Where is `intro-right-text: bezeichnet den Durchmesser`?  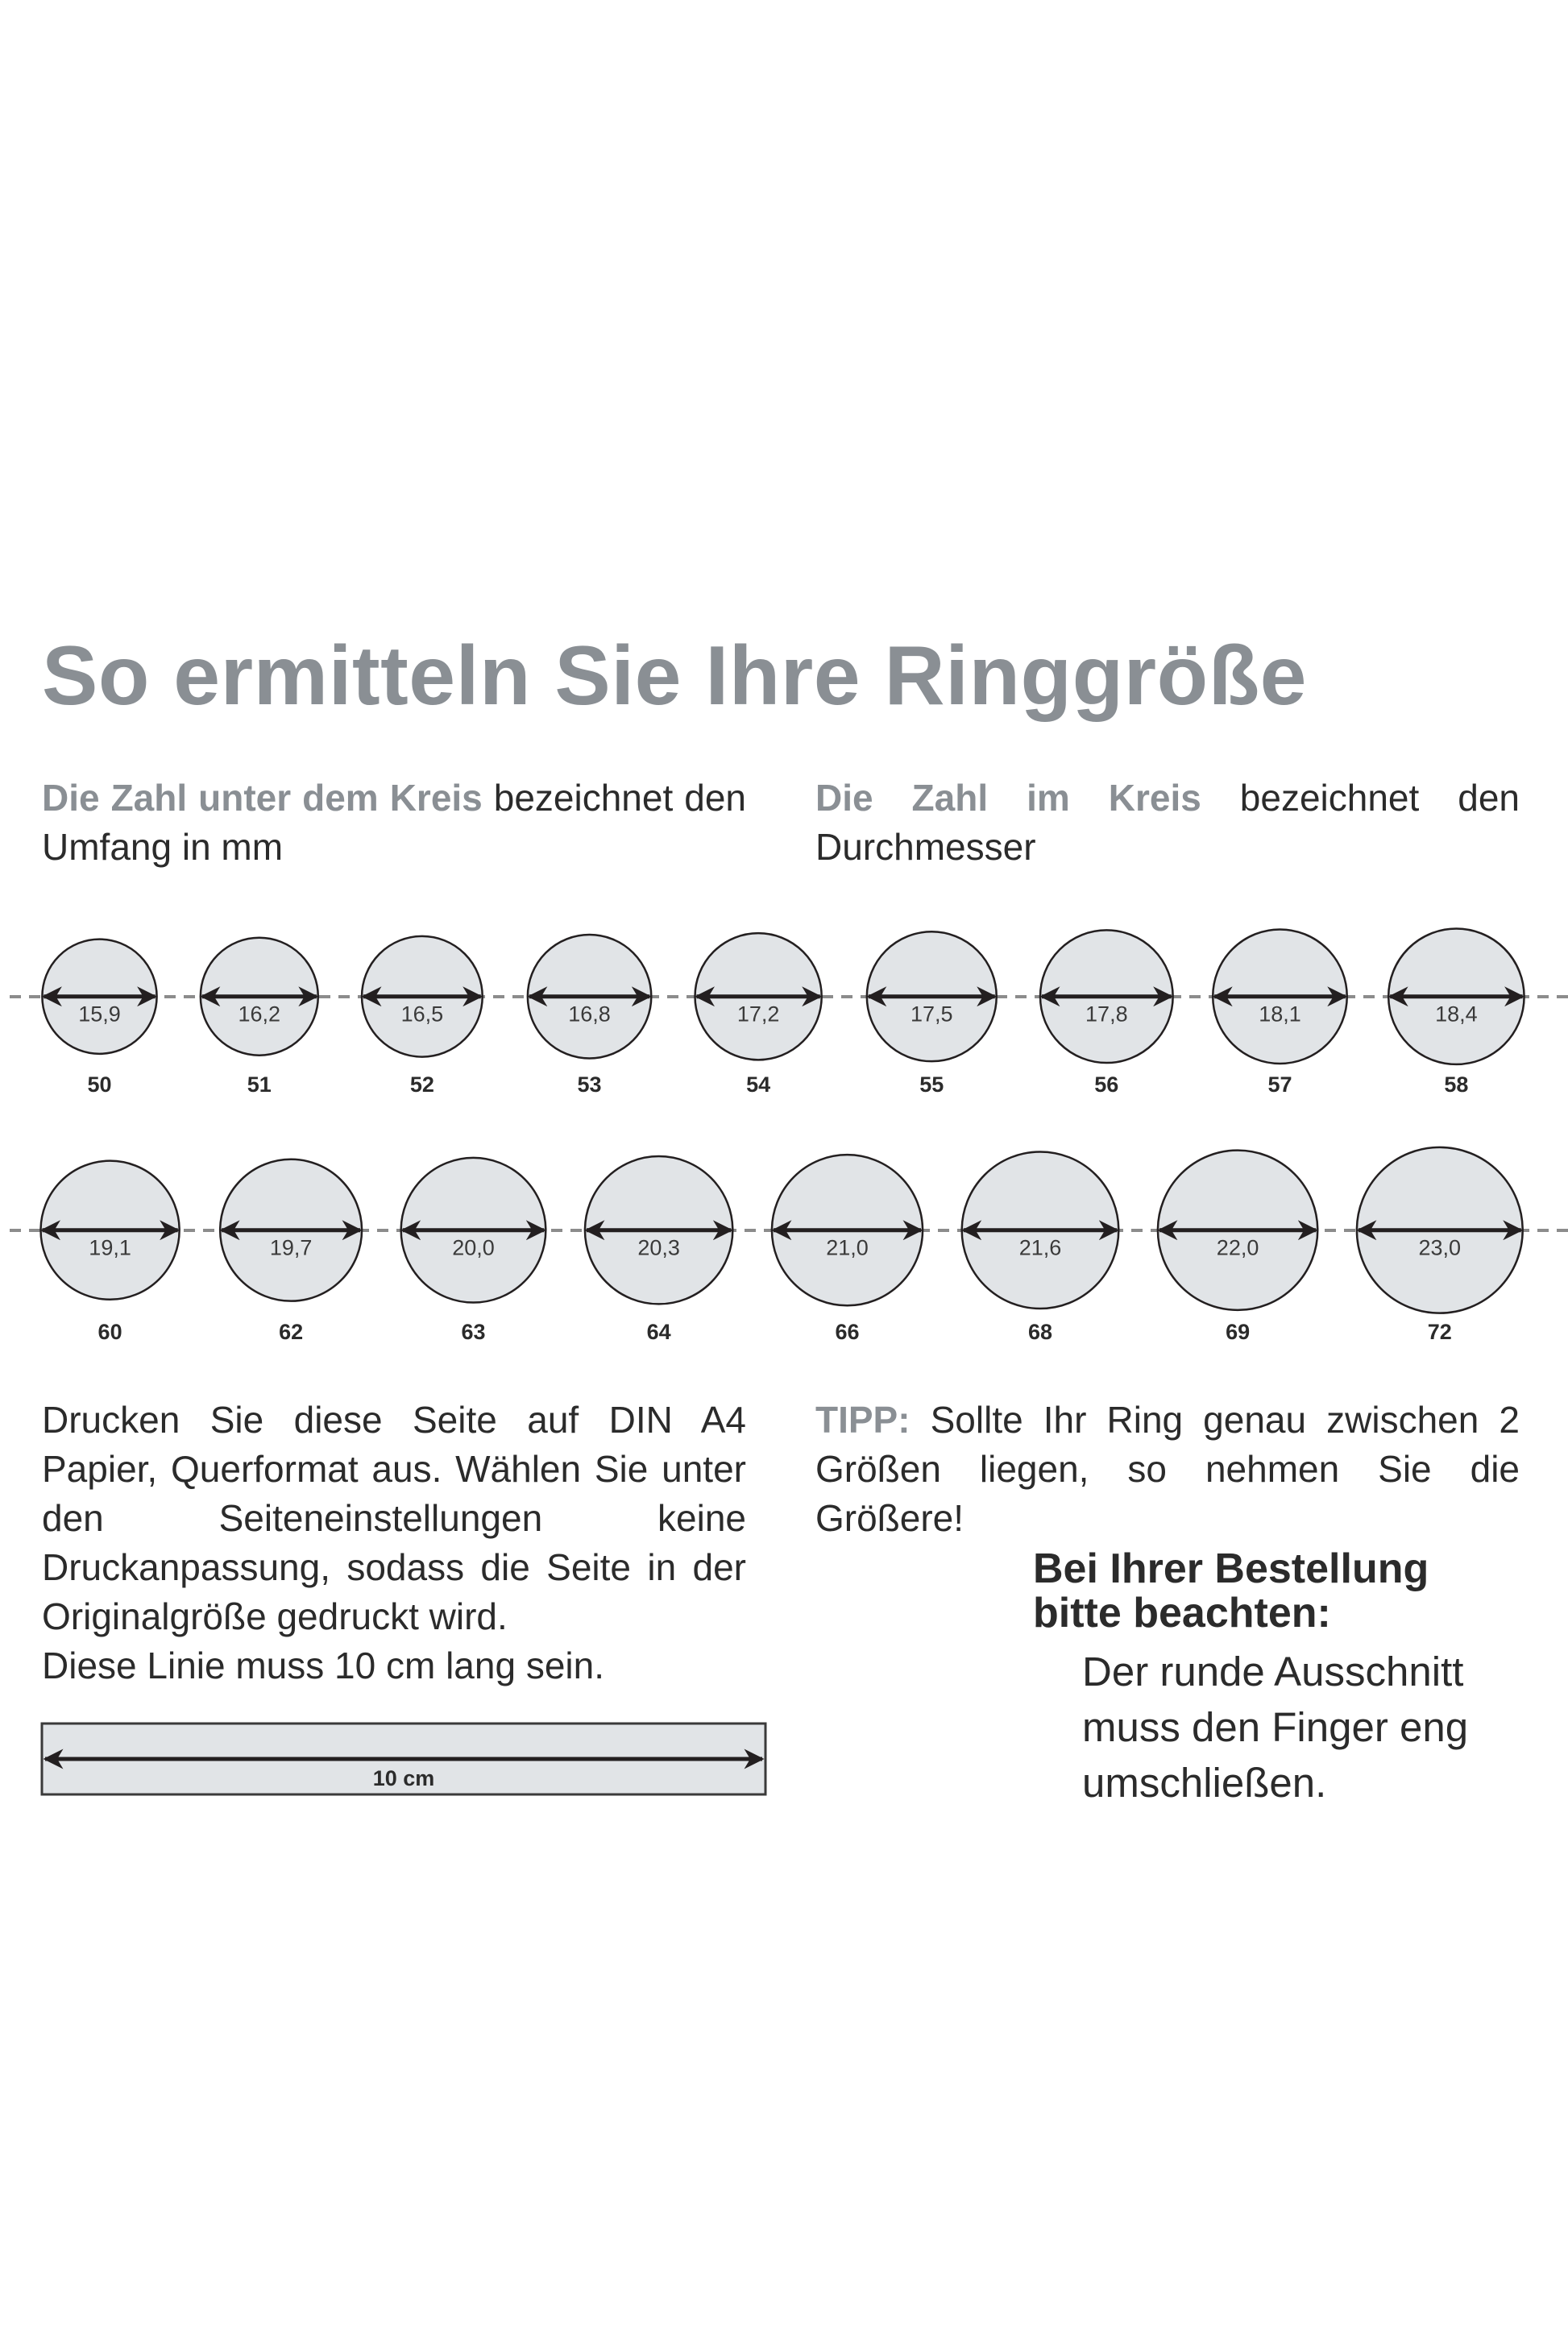
intro-right-text: bezeichnet den Durchmesser is located at coordinates (1167, 822).